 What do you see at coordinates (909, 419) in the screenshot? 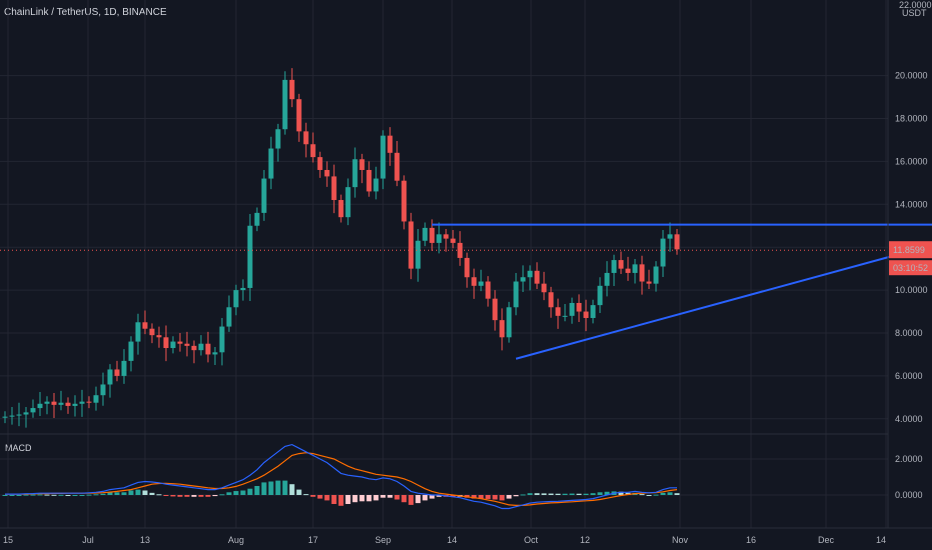
I see `price-label: 4.0000` at bounding box center [909, 419].